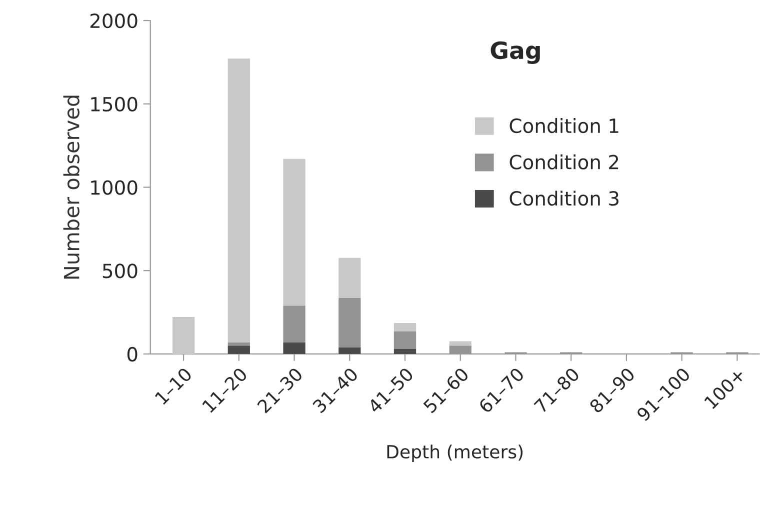 The width and height of the screenshot is (767, 513). Describe the element at coordinates (114, 104) in the screenshot. I see `y-tick-label: 1500` at that location.